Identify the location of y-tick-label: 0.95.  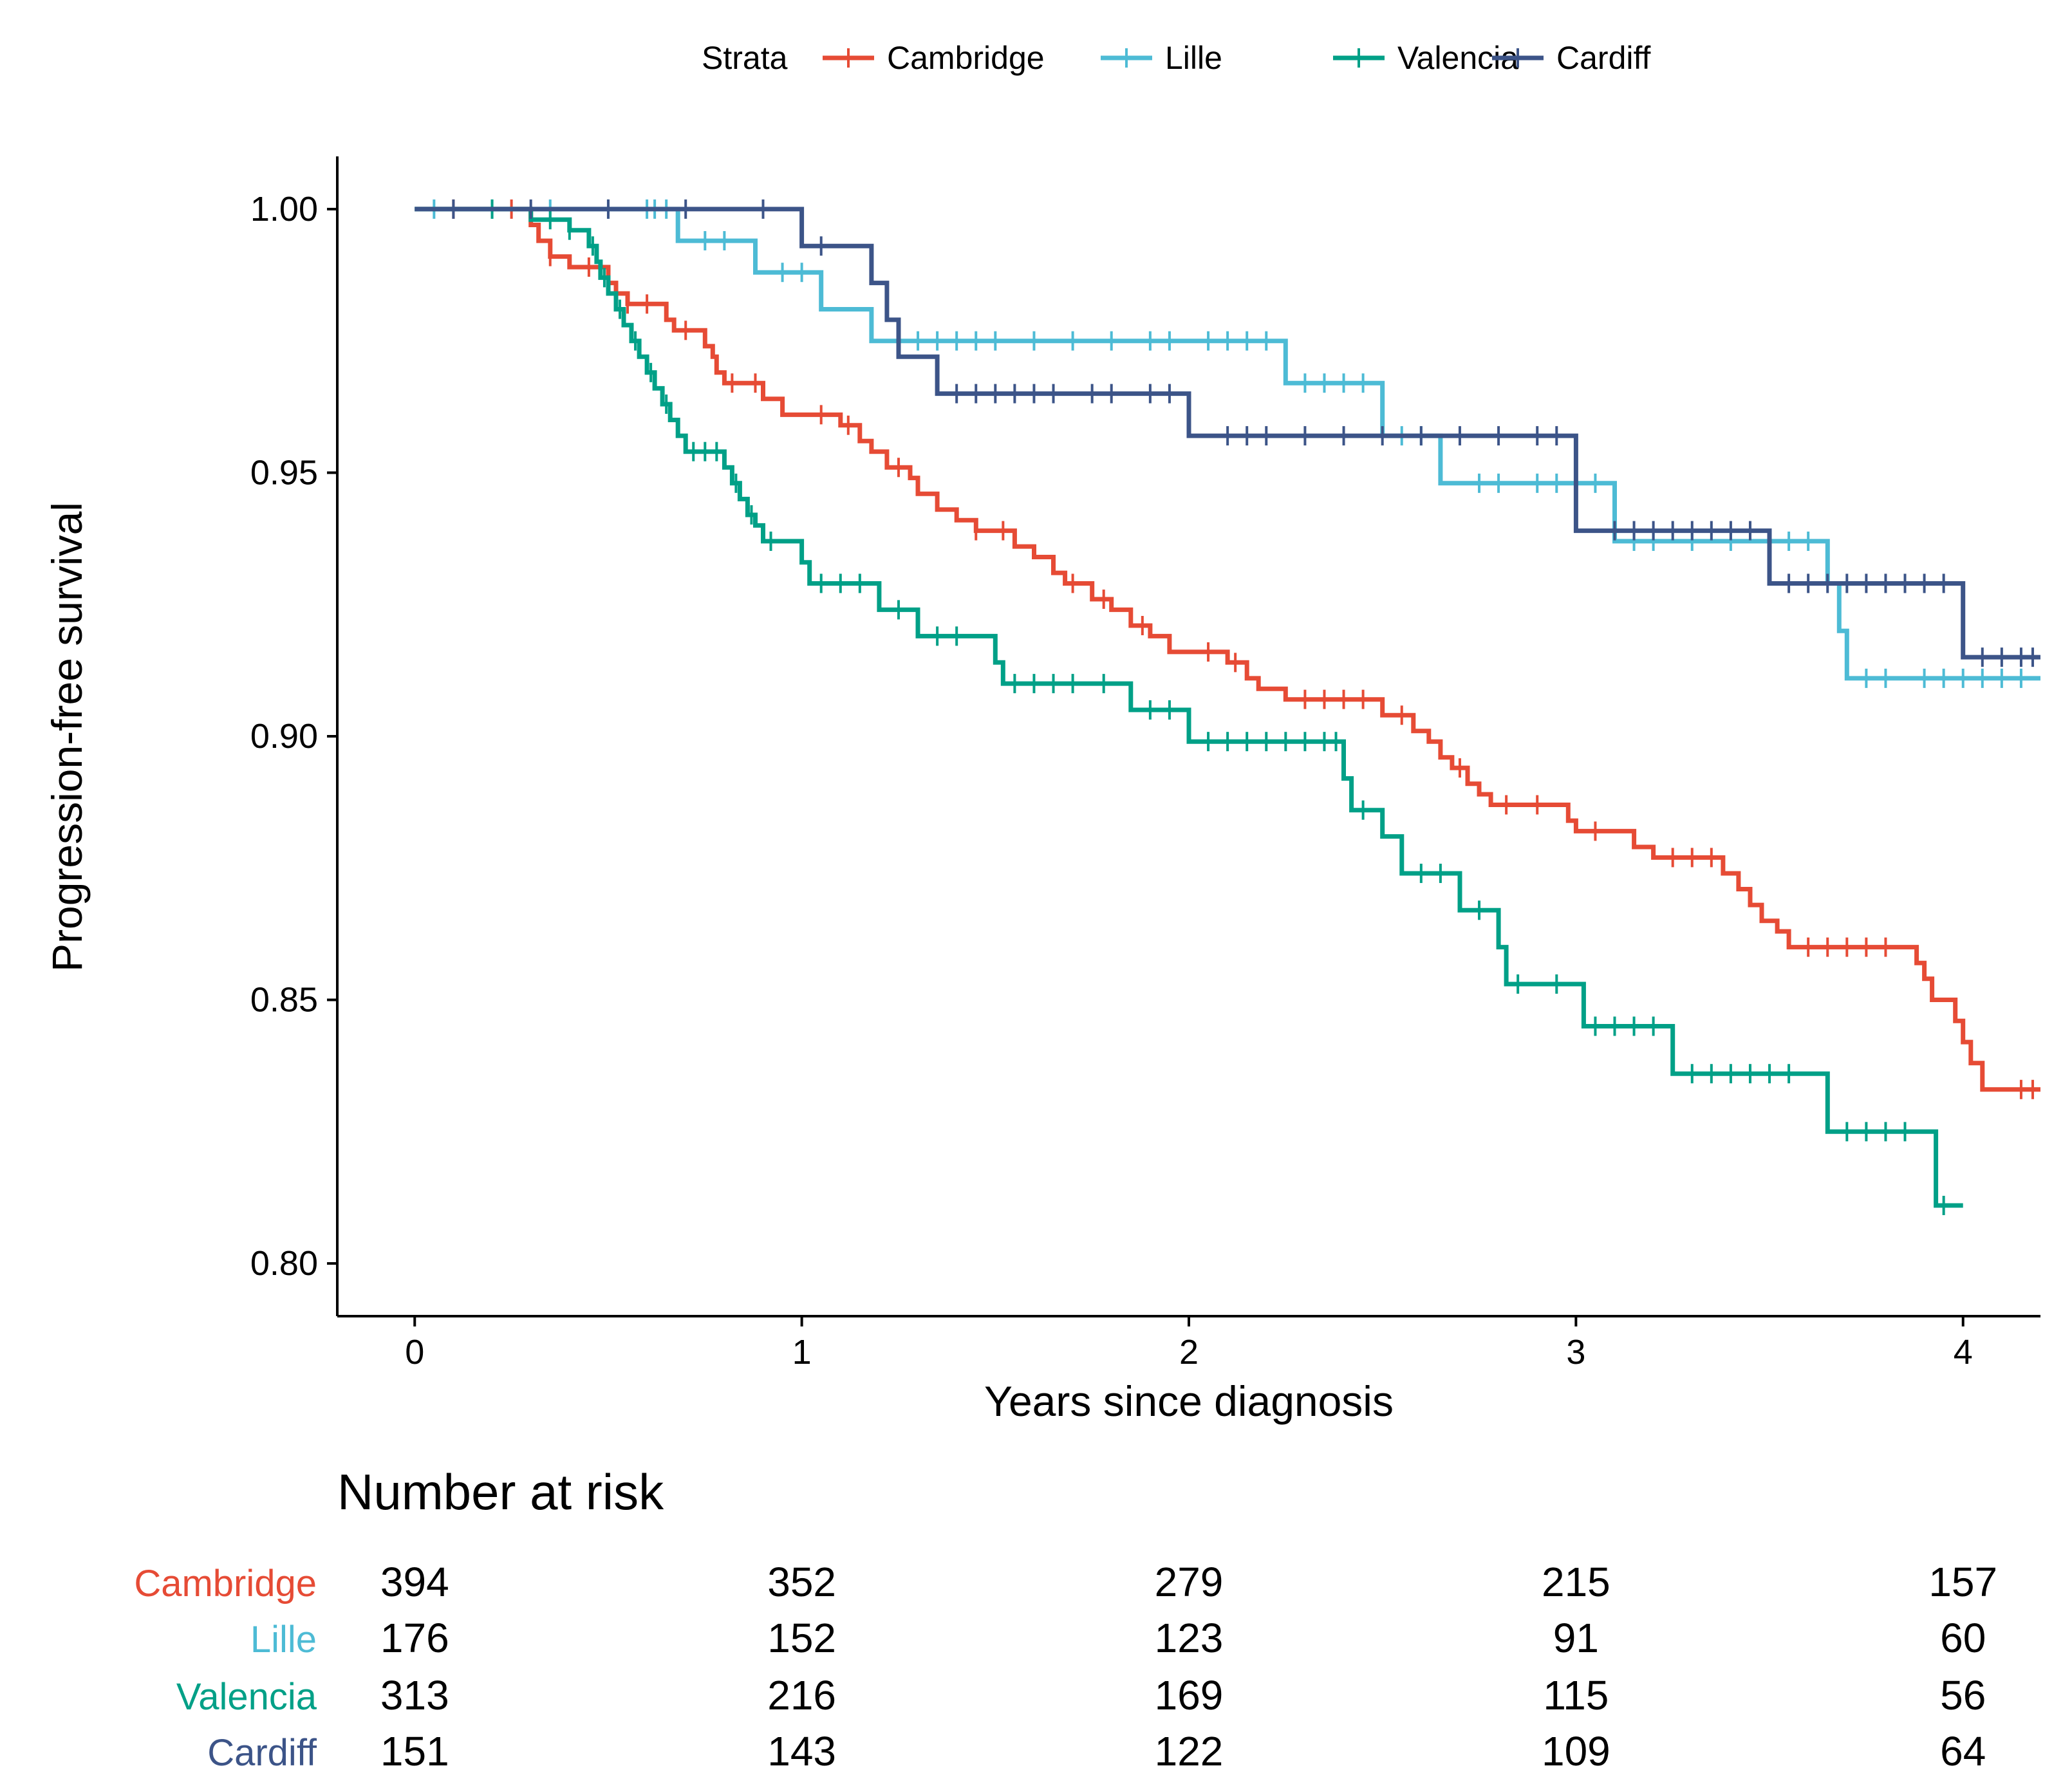
(284, 472).